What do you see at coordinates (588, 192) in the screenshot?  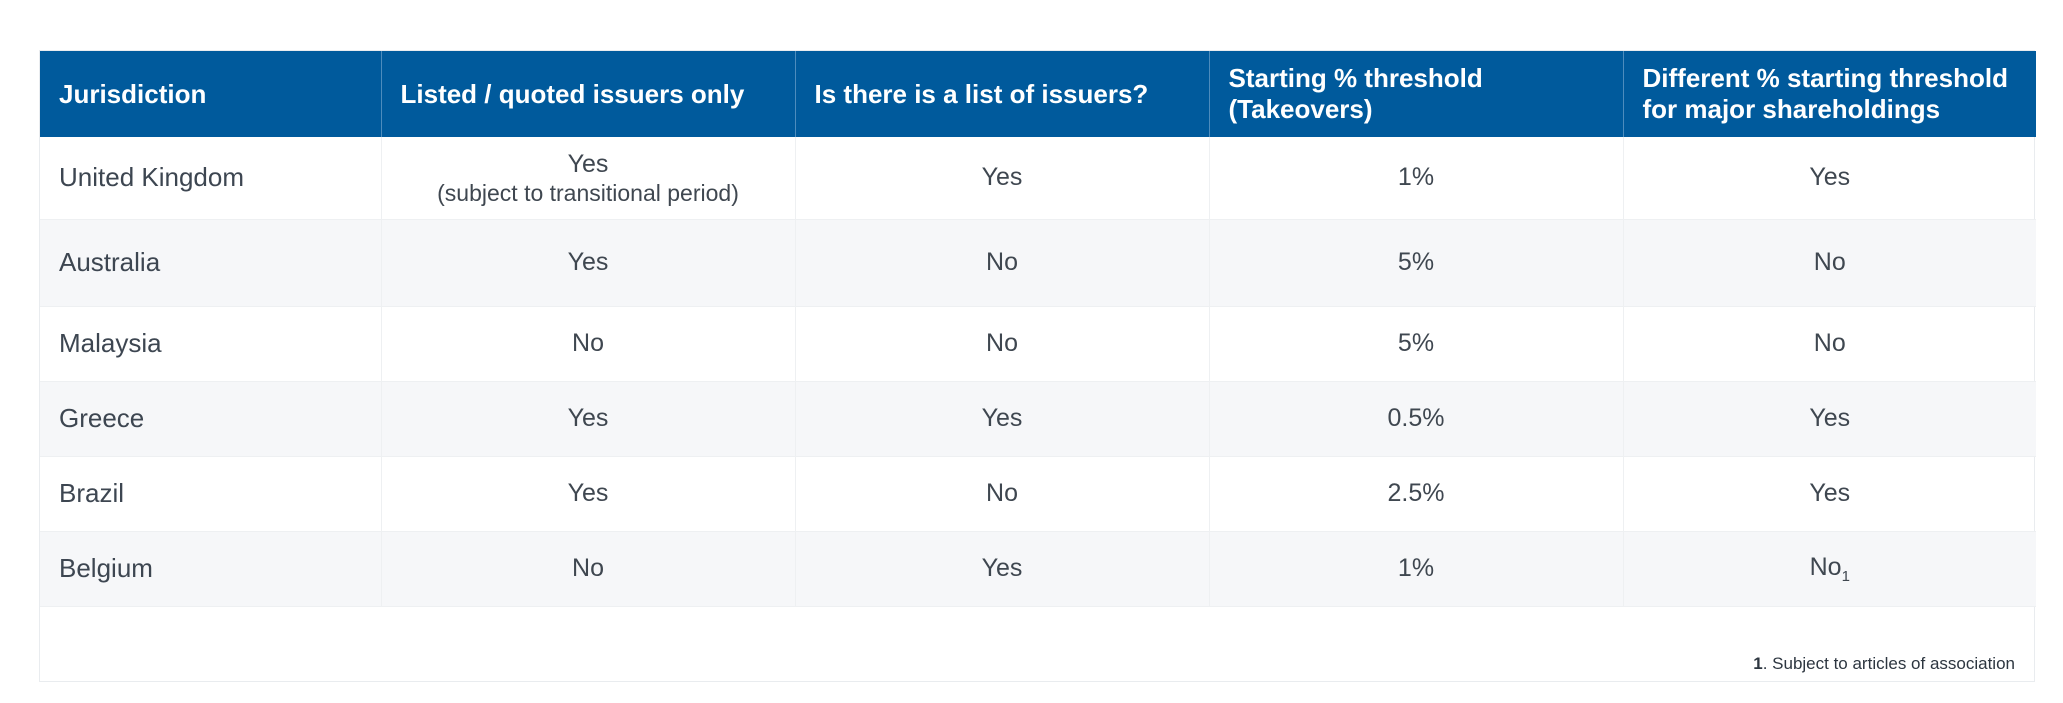 I see `cell-listed-only-note: (subject to transitional period)` at bounding box center [588, 192].